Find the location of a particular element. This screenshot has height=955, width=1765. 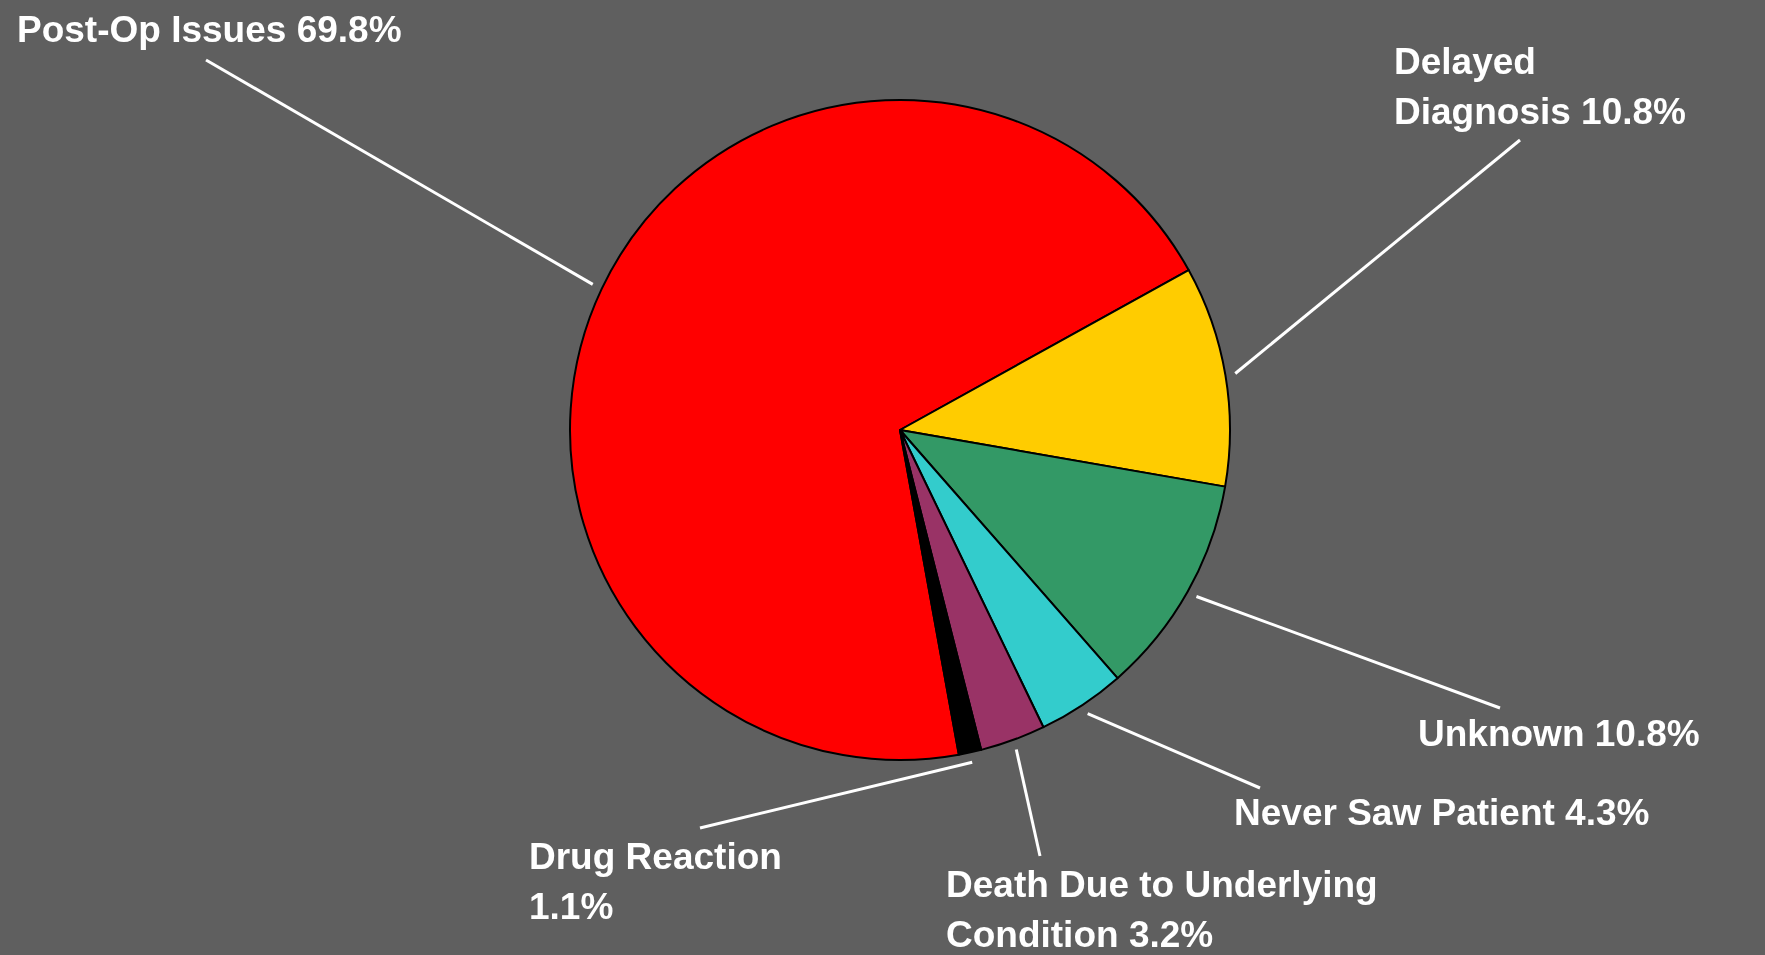

data-label: 1.1% is located at coordinates (571, 906).